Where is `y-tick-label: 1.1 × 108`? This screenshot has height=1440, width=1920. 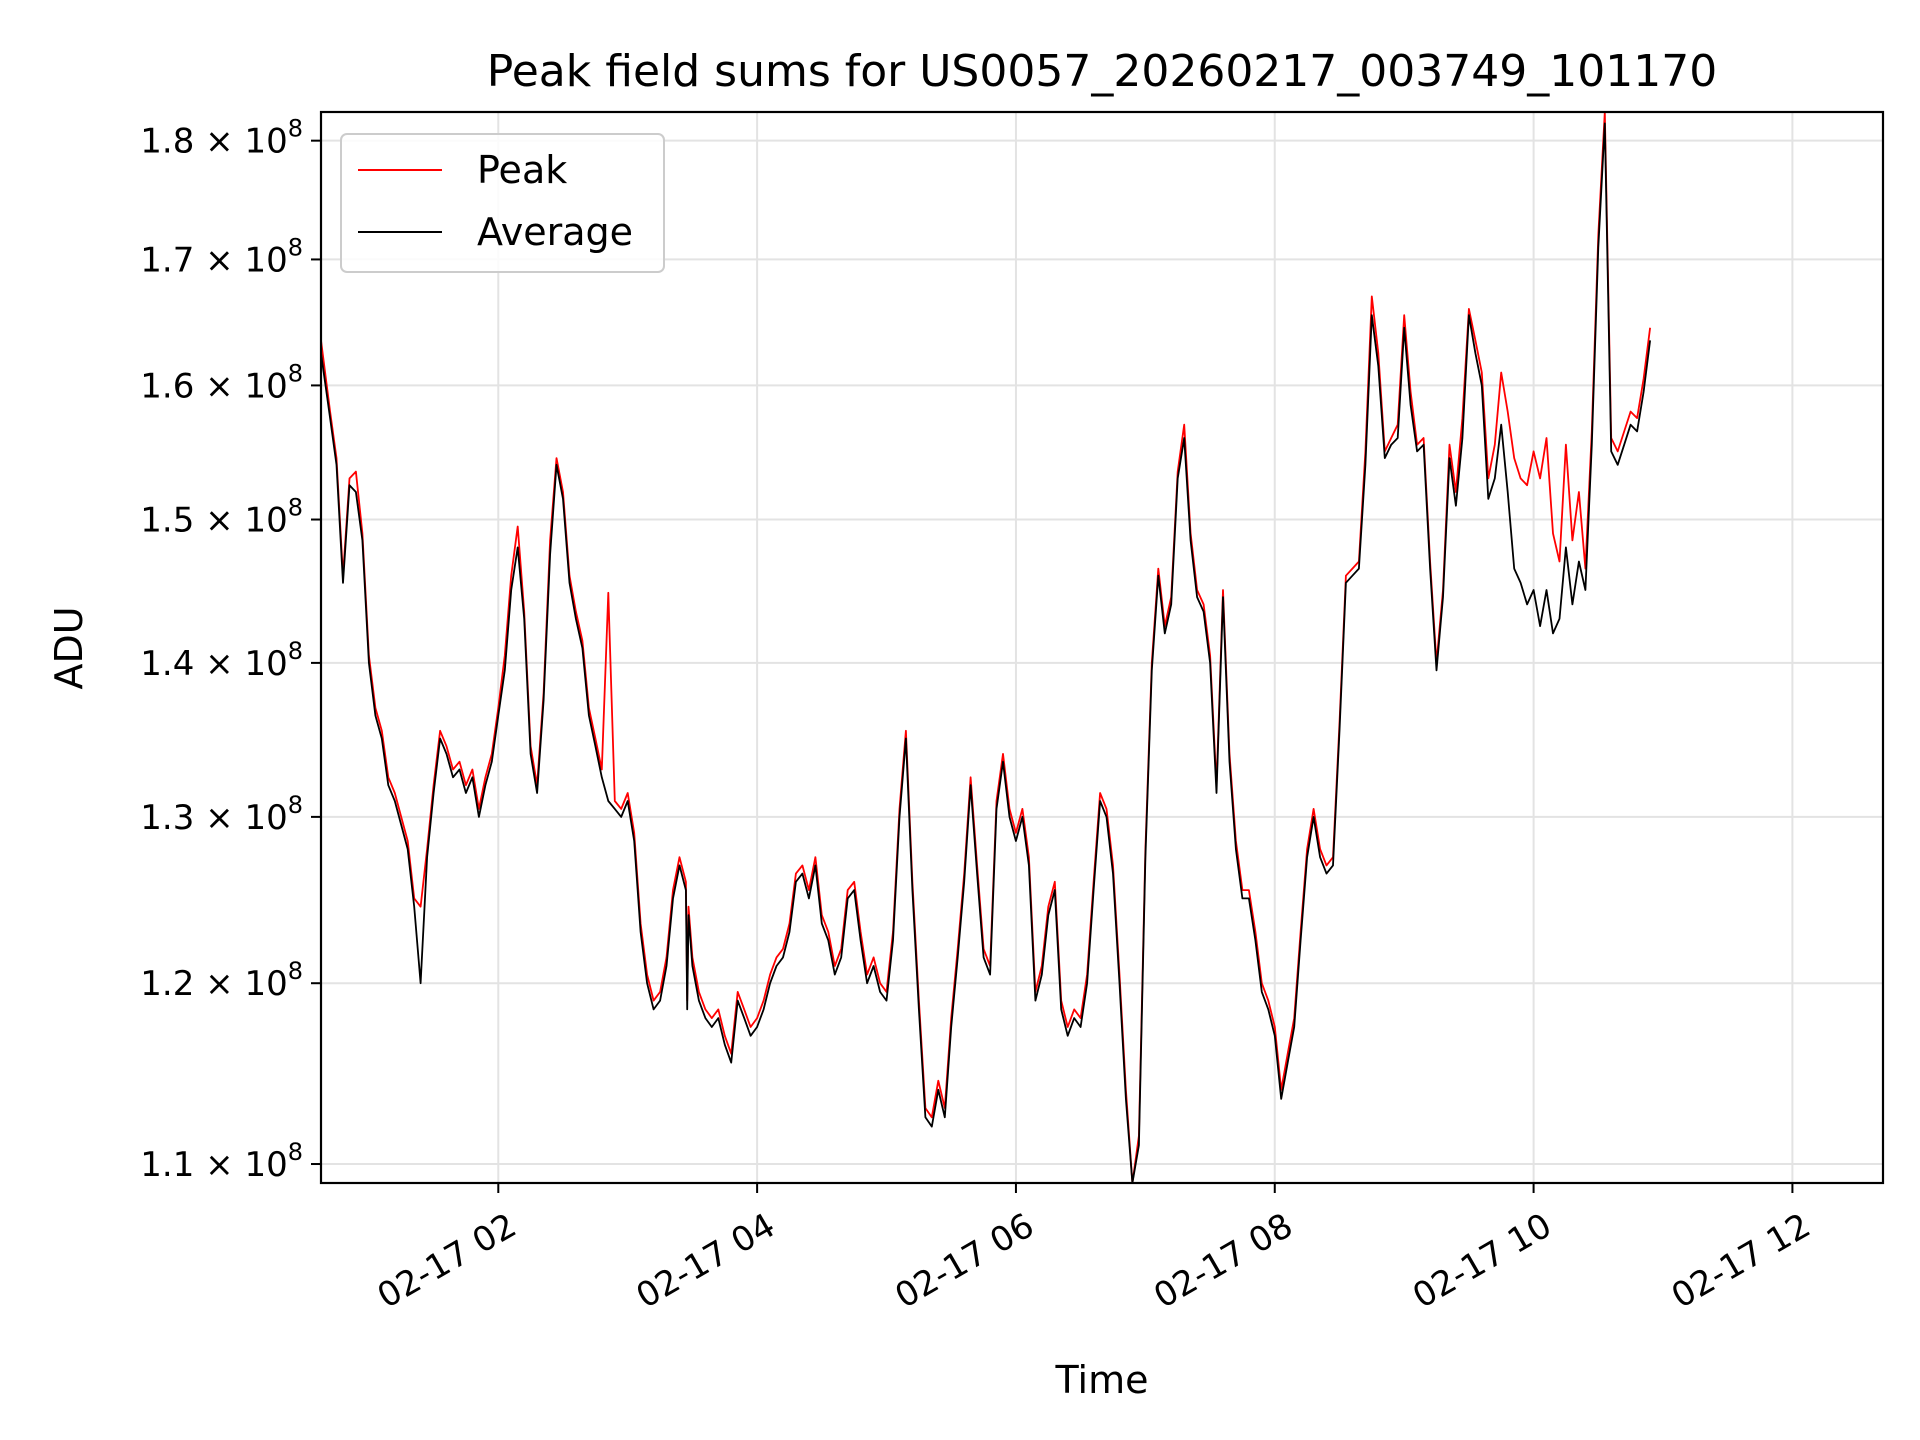
y-tick-label: 1.1 × 108 is located at coordinates (221, 1161).